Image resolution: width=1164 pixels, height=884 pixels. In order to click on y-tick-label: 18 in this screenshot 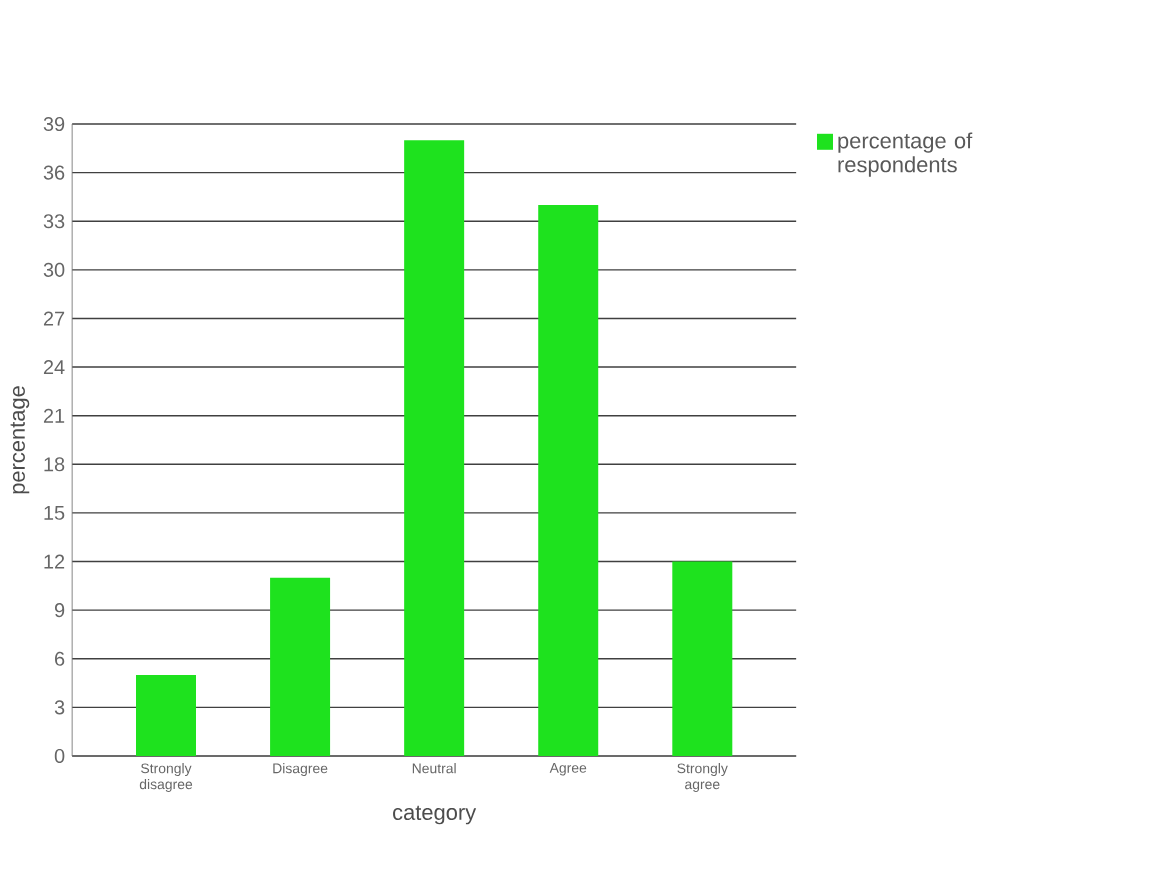, I will do `click(54, 464)`.